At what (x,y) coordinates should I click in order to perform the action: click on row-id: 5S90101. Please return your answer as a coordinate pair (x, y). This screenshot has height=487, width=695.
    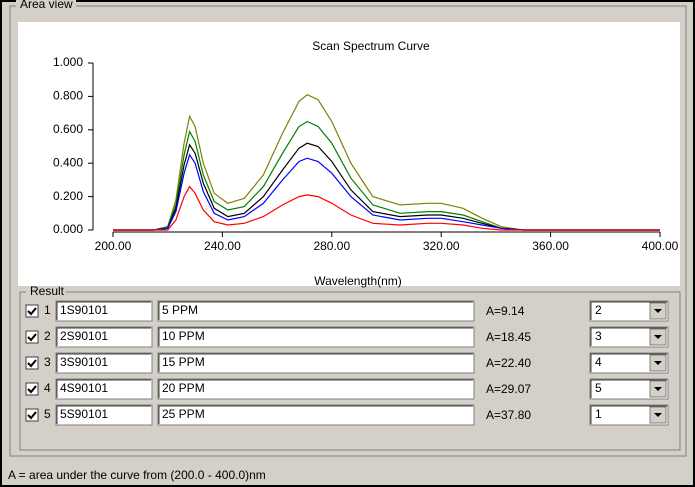
    Looking at the image, I should click on (84, 414).